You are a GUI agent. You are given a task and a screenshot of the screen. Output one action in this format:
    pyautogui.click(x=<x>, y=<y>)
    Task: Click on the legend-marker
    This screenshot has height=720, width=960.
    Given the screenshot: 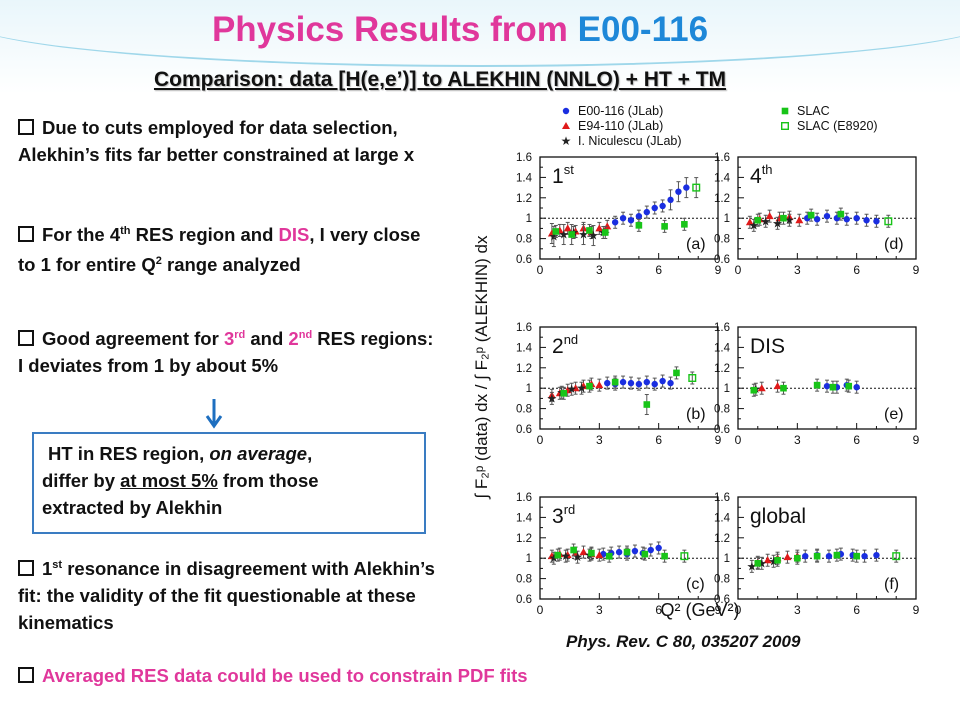 What is the action you would take?
    pyautogui.click(x=785, y=111)
    